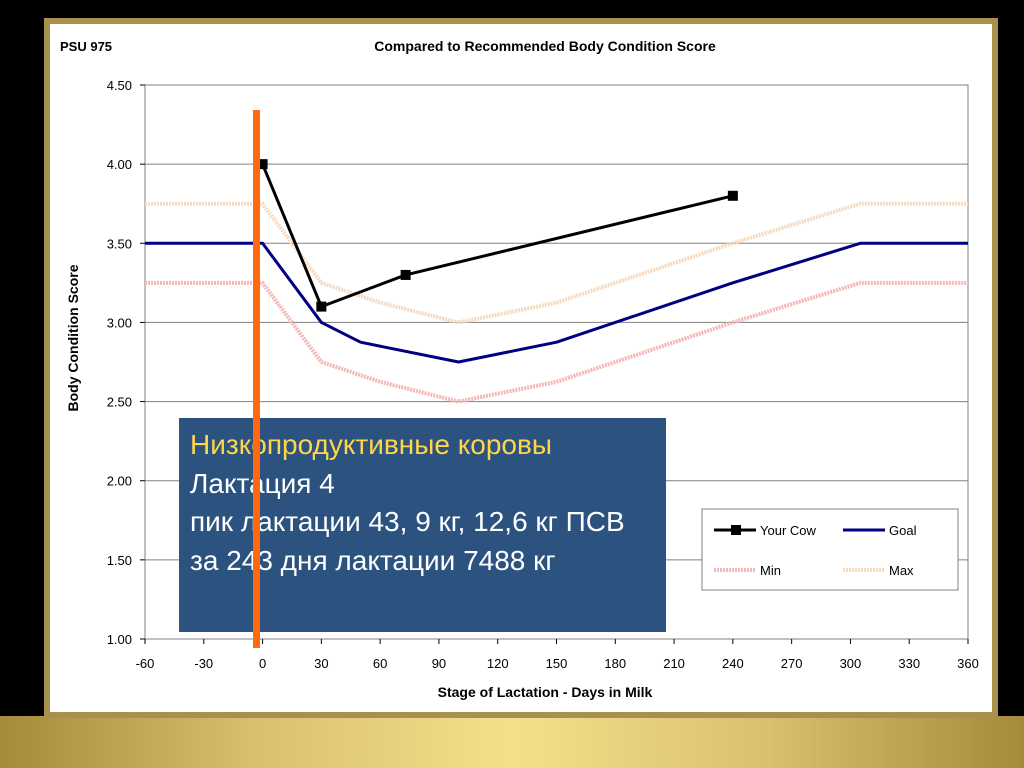 The width and height of the screenshot is (1024, 768). I want to click on series-line-goal, so click(556, 302).